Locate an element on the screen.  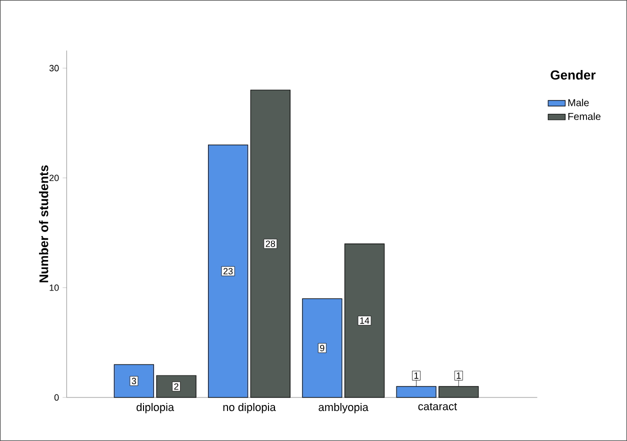
legend-title: Gender is located at coordinates (573, 75).